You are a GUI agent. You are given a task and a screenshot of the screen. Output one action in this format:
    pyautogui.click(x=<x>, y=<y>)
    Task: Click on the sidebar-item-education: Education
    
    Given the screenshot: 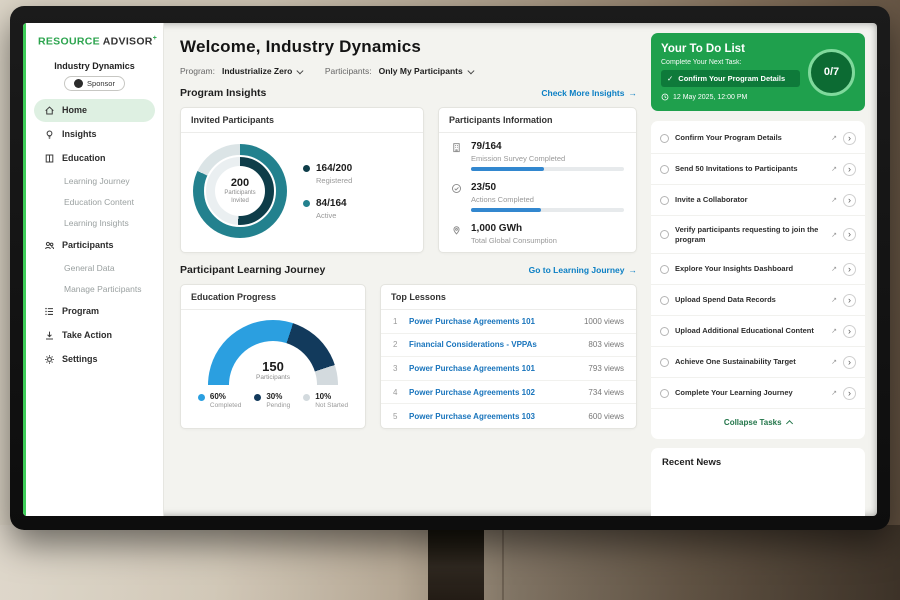 What is the action you would take?
    pyautogui.click(x=94, y=158)
    